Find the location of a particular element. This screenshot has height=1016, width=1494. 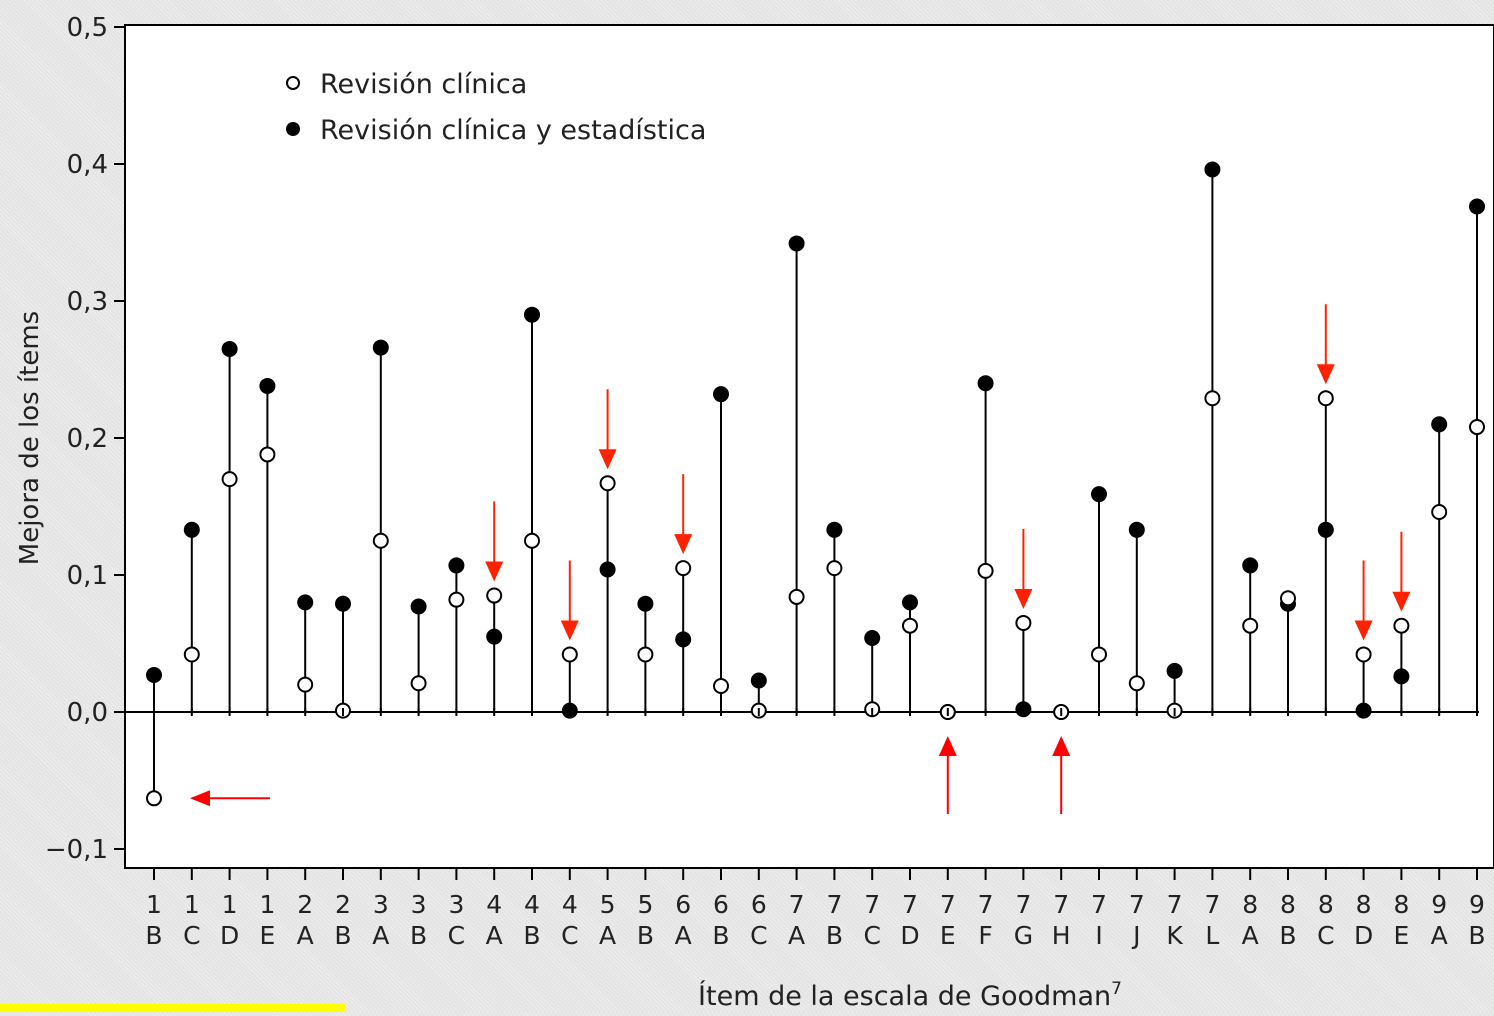

y-tick-label: −0,1 is located at coordinates (76, 850).